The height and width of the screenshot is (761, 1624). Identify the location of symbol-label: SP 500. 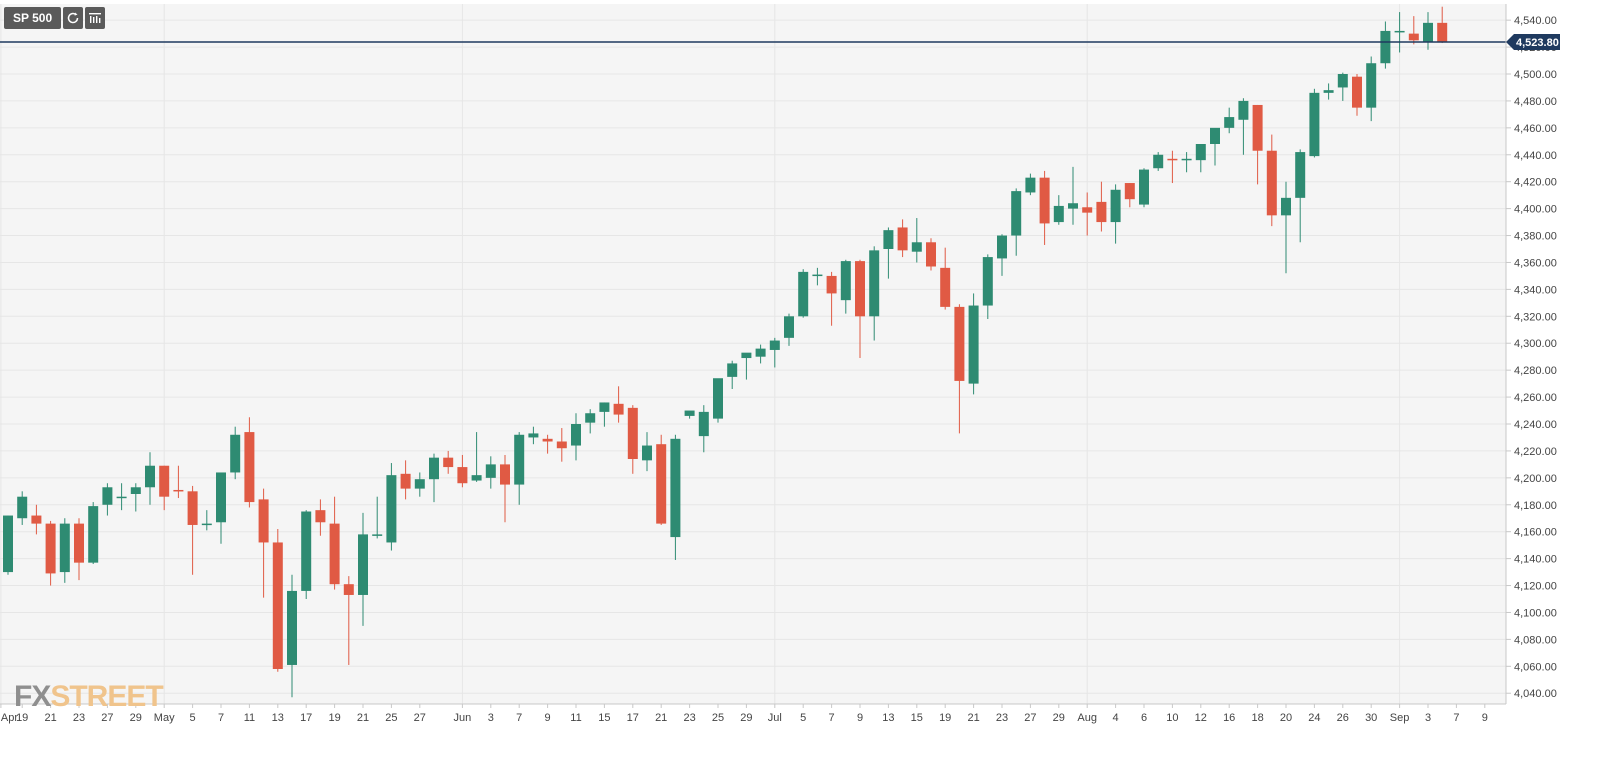
(33, 18).